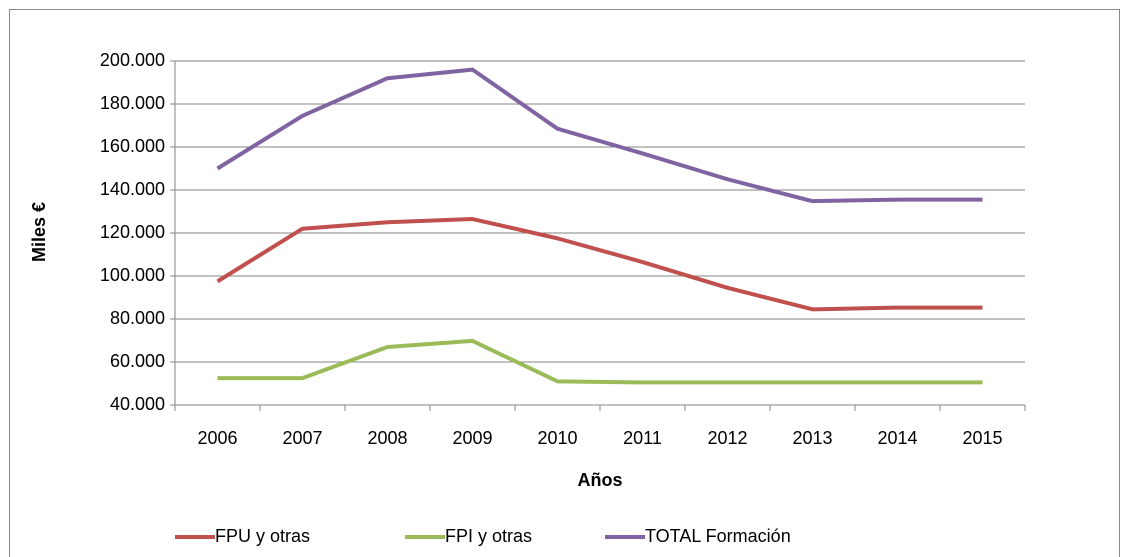 The width and height of the screenshot is (1129, 557). What do you see at coordinates (262, 536) in the screenshot?
I see `legend-label: FPU y otras` at bounding box center [262, 536].